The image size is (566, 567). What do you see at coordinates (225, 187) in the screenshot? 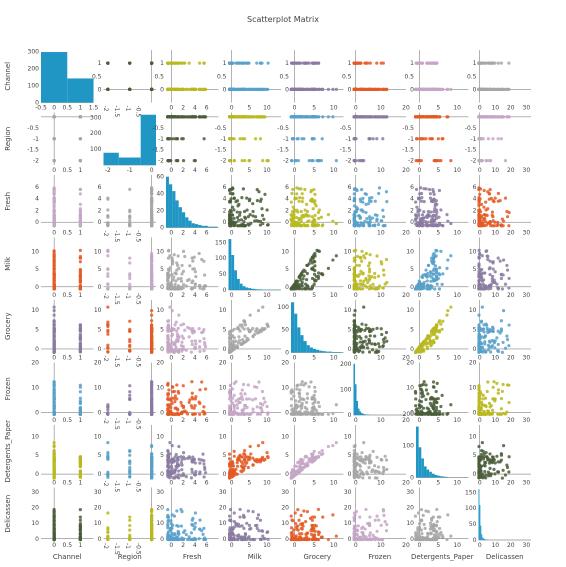
I see `y-tick-label: 6` at bounding box center [225, 187].